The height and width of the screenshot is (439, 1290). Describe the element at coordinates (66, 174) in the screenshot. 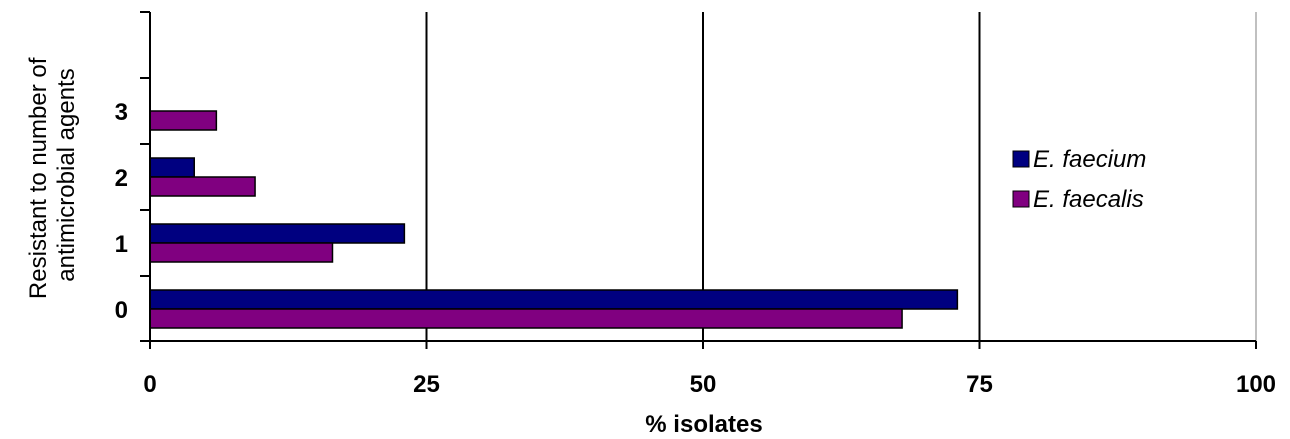

I see `y-axis-title-line-2: antimicrobial agents` at that location.